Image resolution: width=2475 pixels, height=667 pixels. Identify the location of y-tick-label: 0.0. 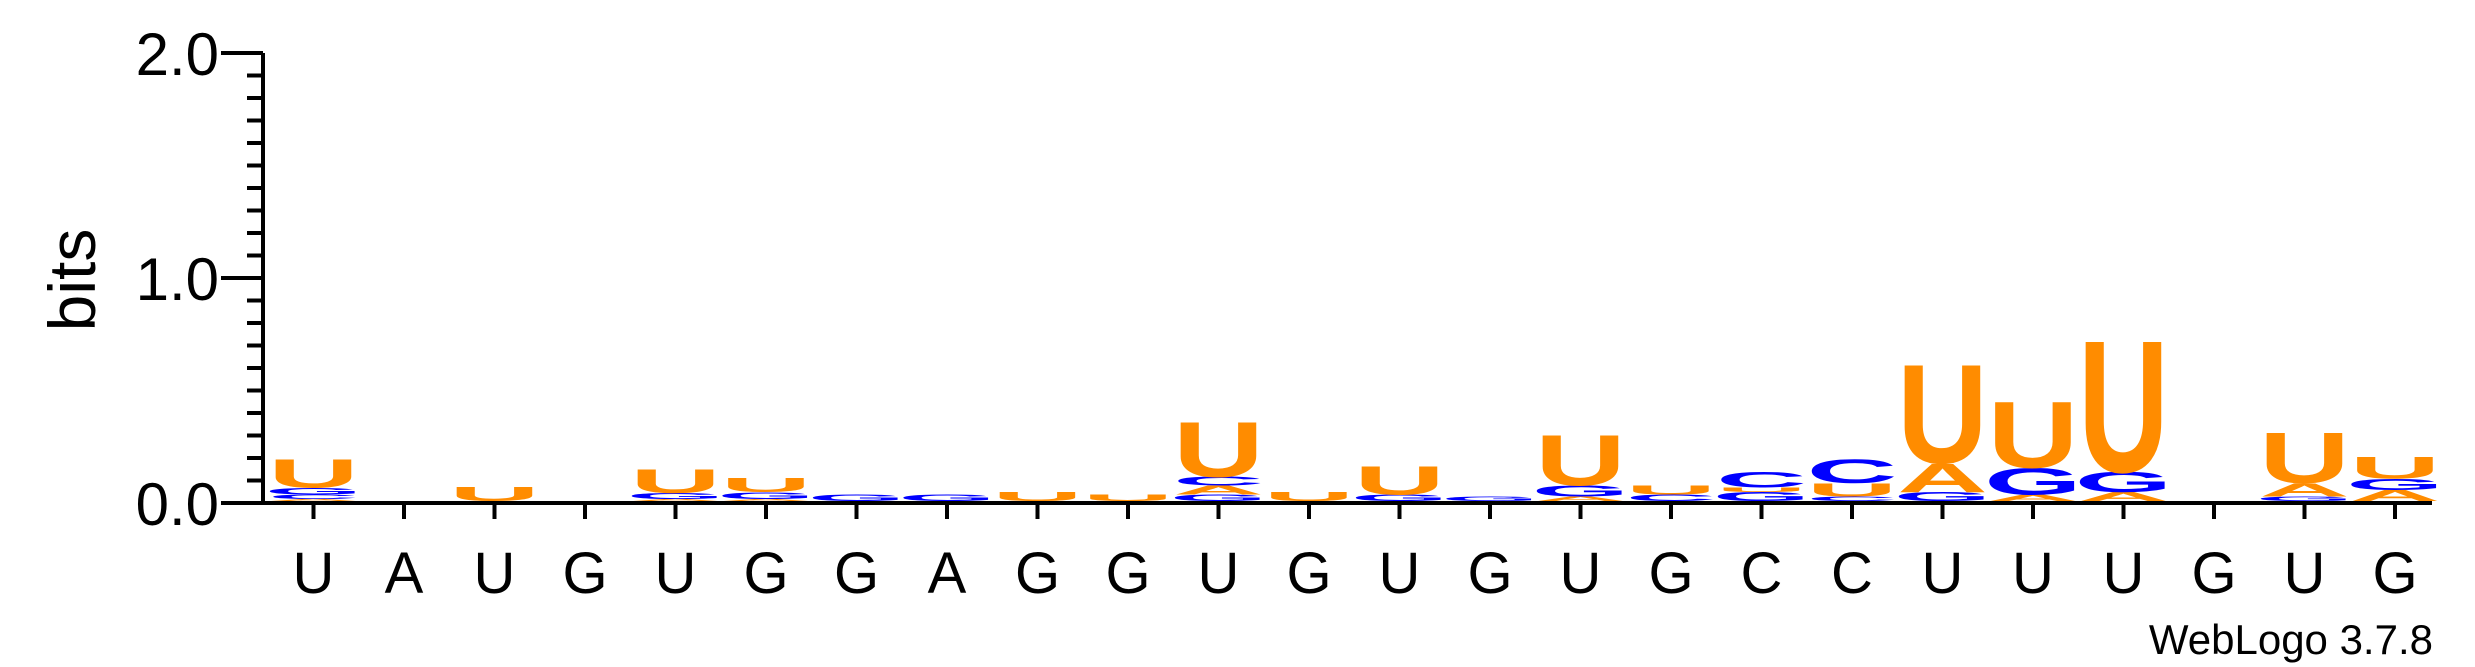
(177, 504).